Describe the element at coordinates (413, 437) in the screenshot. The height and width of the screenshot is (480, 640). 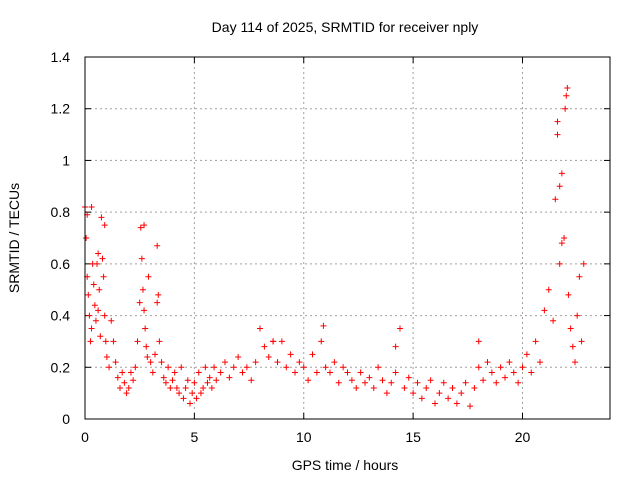
I see `x-tick-label: 15` at that location.